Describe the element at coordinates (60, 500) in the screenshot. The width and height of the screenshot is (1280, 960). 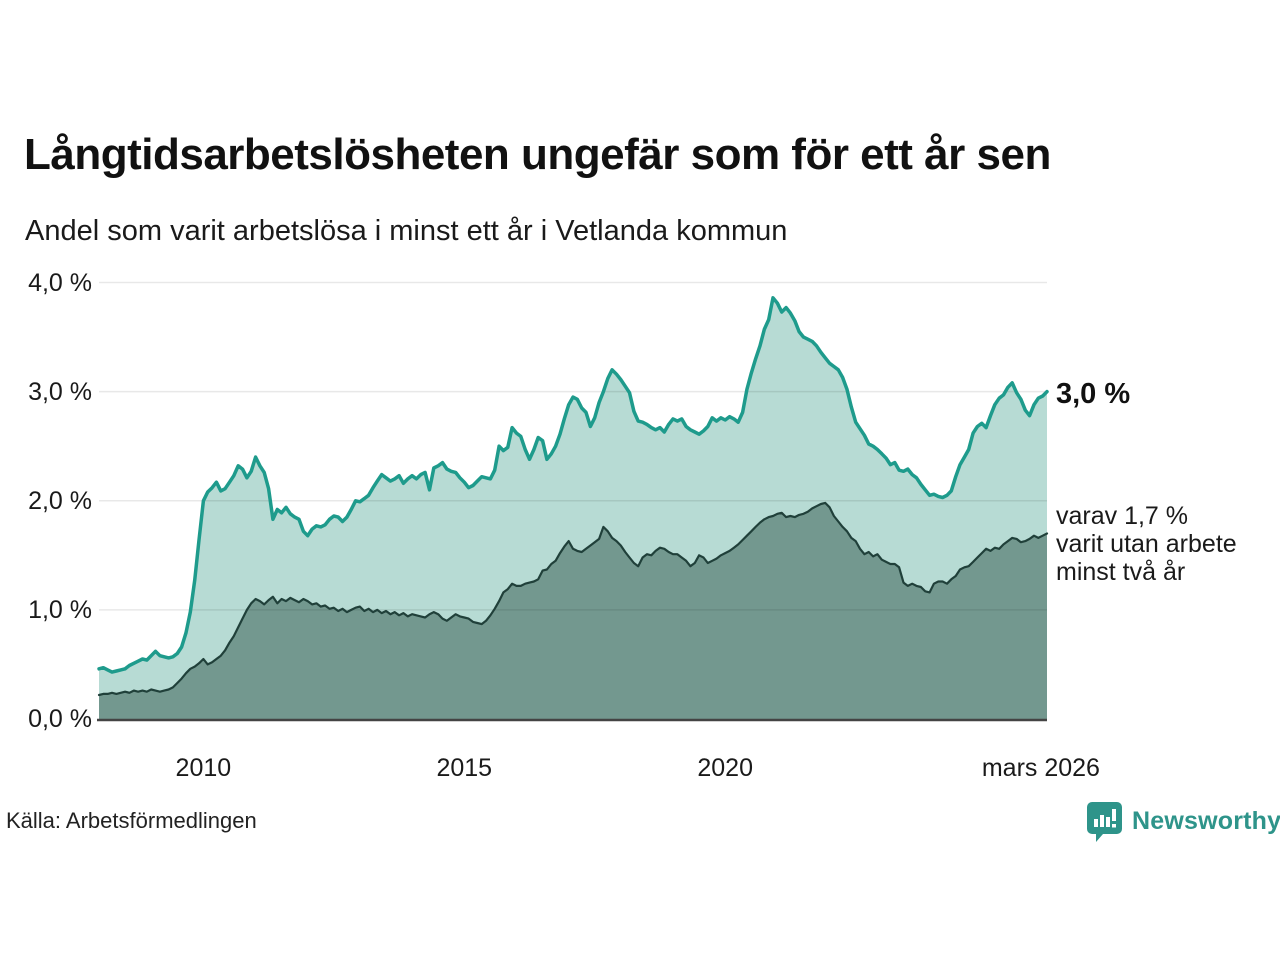
I see `y-tick-label: 2,0 %` at that location.